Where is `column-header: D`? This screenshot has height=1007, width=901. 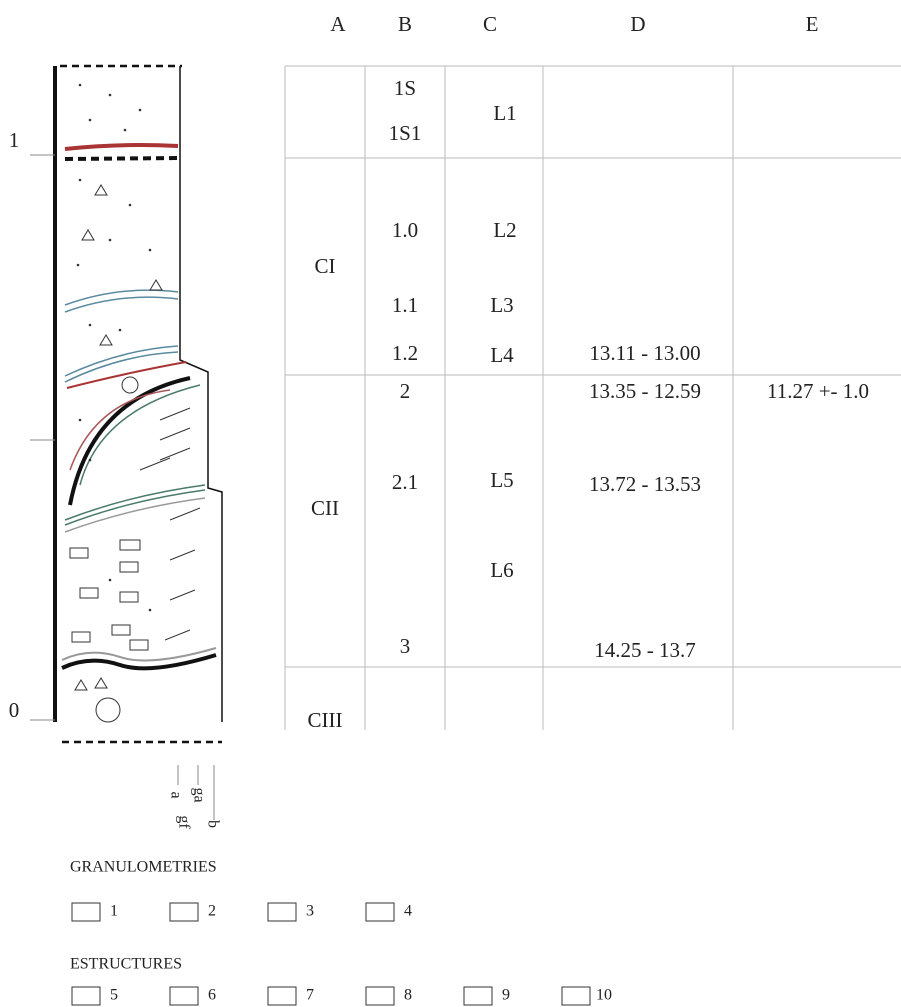
column-header: D is located at coordinates (637, 24).